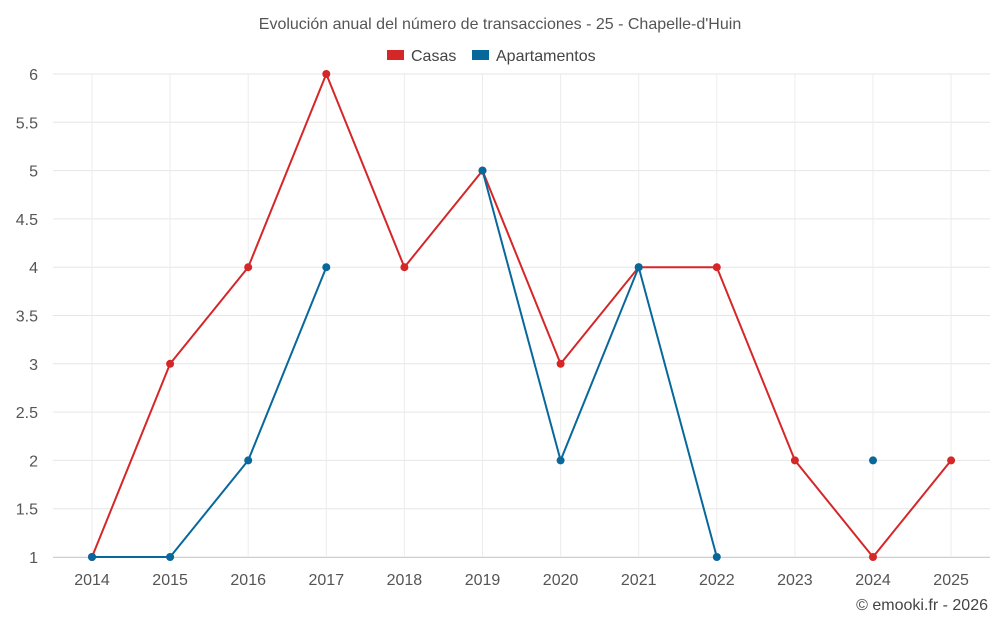 The height and width of the screenshot is (625, 1000). Describe the element at coordinates (433, 56) in the screenshot. I see `legend-label-casas: Casas` at that location.